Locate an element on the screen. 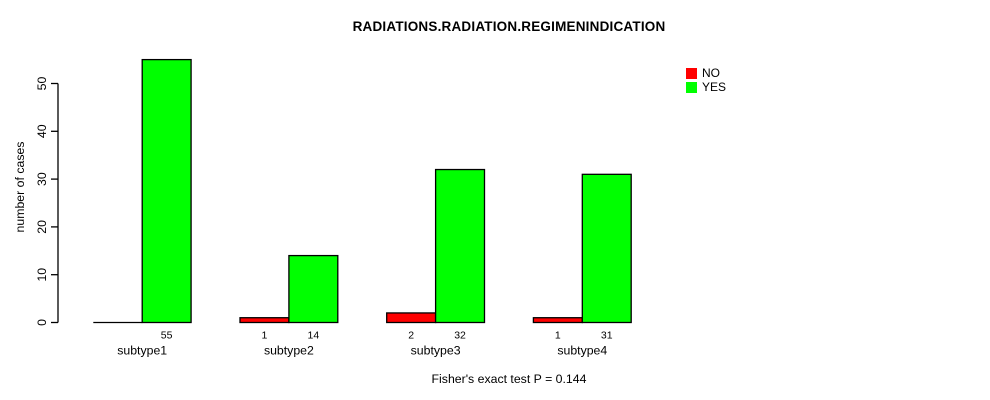 This screenshot has width=990, height=400. y-axis-title: number of cases is located at coordinates (20, 187).